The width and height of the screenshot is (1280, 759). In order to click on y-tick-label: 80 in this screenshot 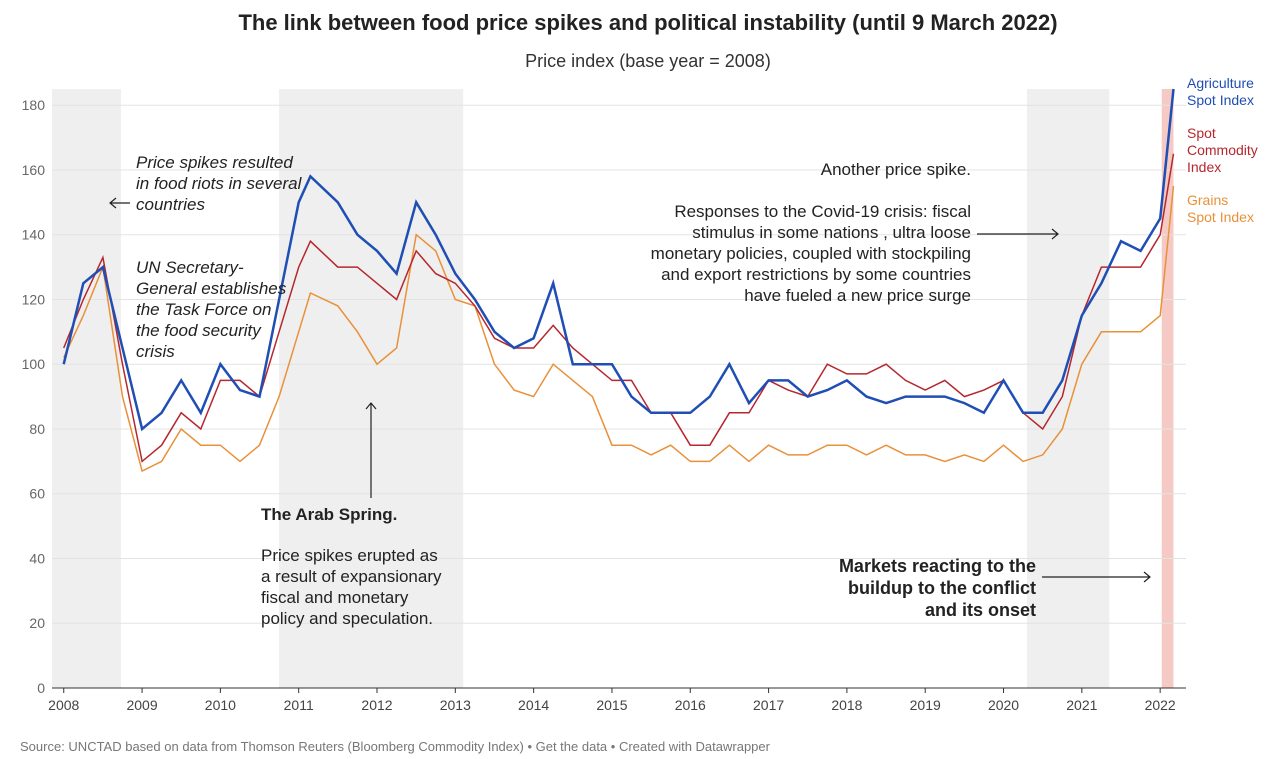, I will do `click(37, 429)`.